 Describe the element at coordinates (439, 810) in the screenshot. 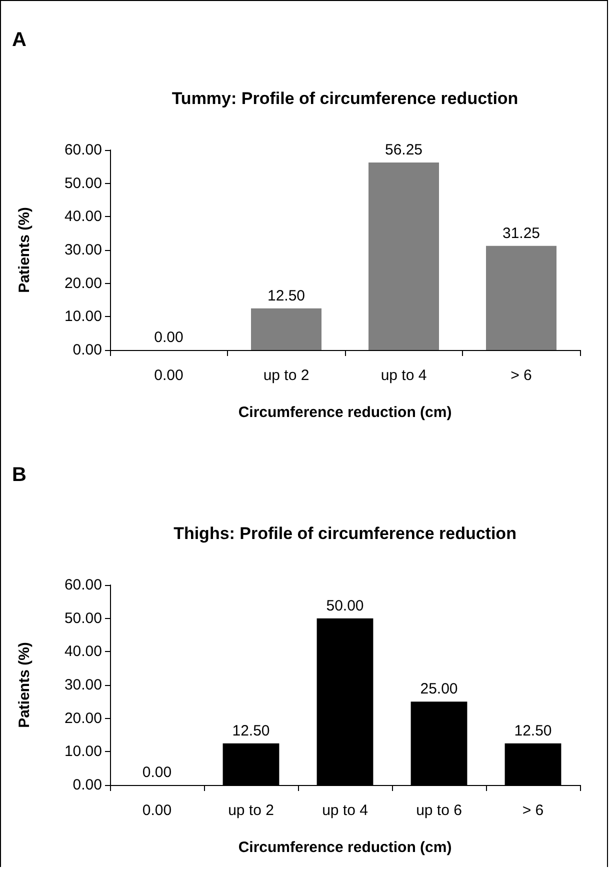

I see `x-tick-label: up to 6` at that location.